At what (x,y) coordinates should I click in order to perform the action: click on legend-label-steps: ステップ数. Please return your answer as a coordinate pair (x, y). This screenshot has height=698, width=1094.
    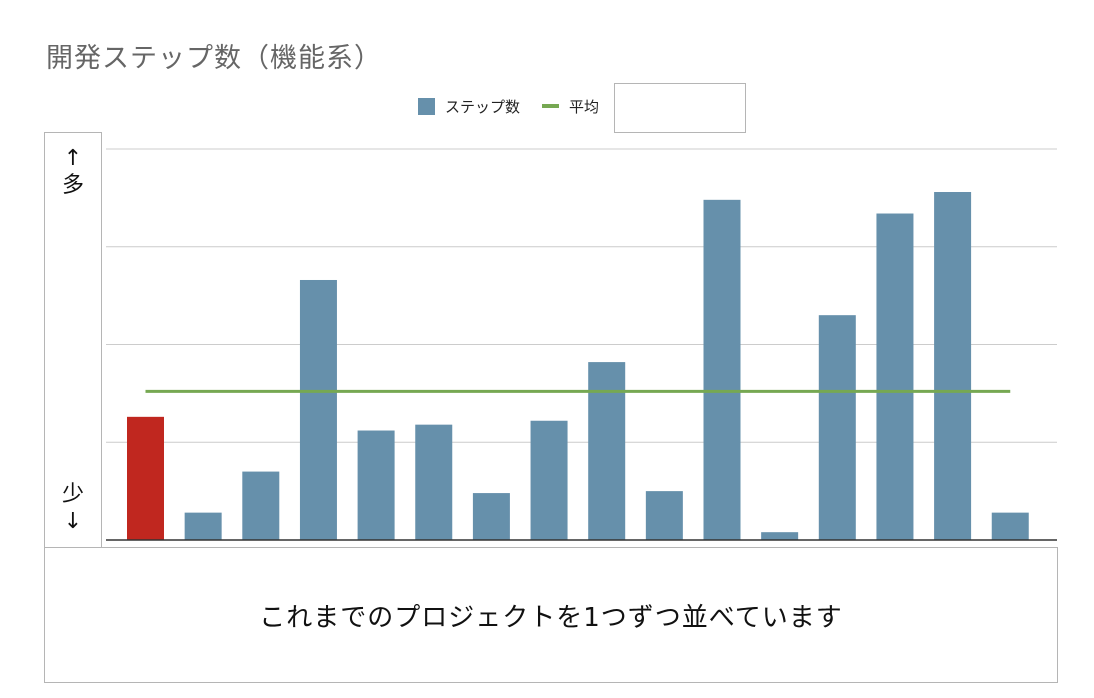
    Looking at the image, I should click on (483, 106).